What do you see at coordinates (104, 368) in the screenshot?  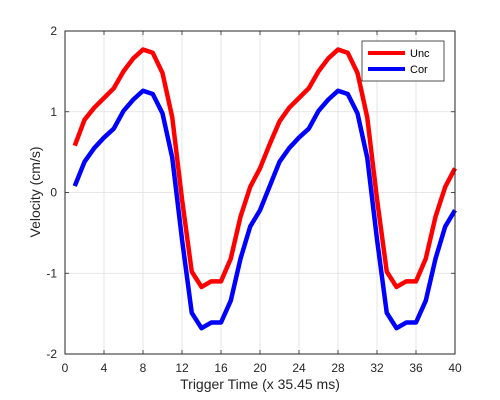 I see `x-tick-label: 4` at bounding box center [104, 368].